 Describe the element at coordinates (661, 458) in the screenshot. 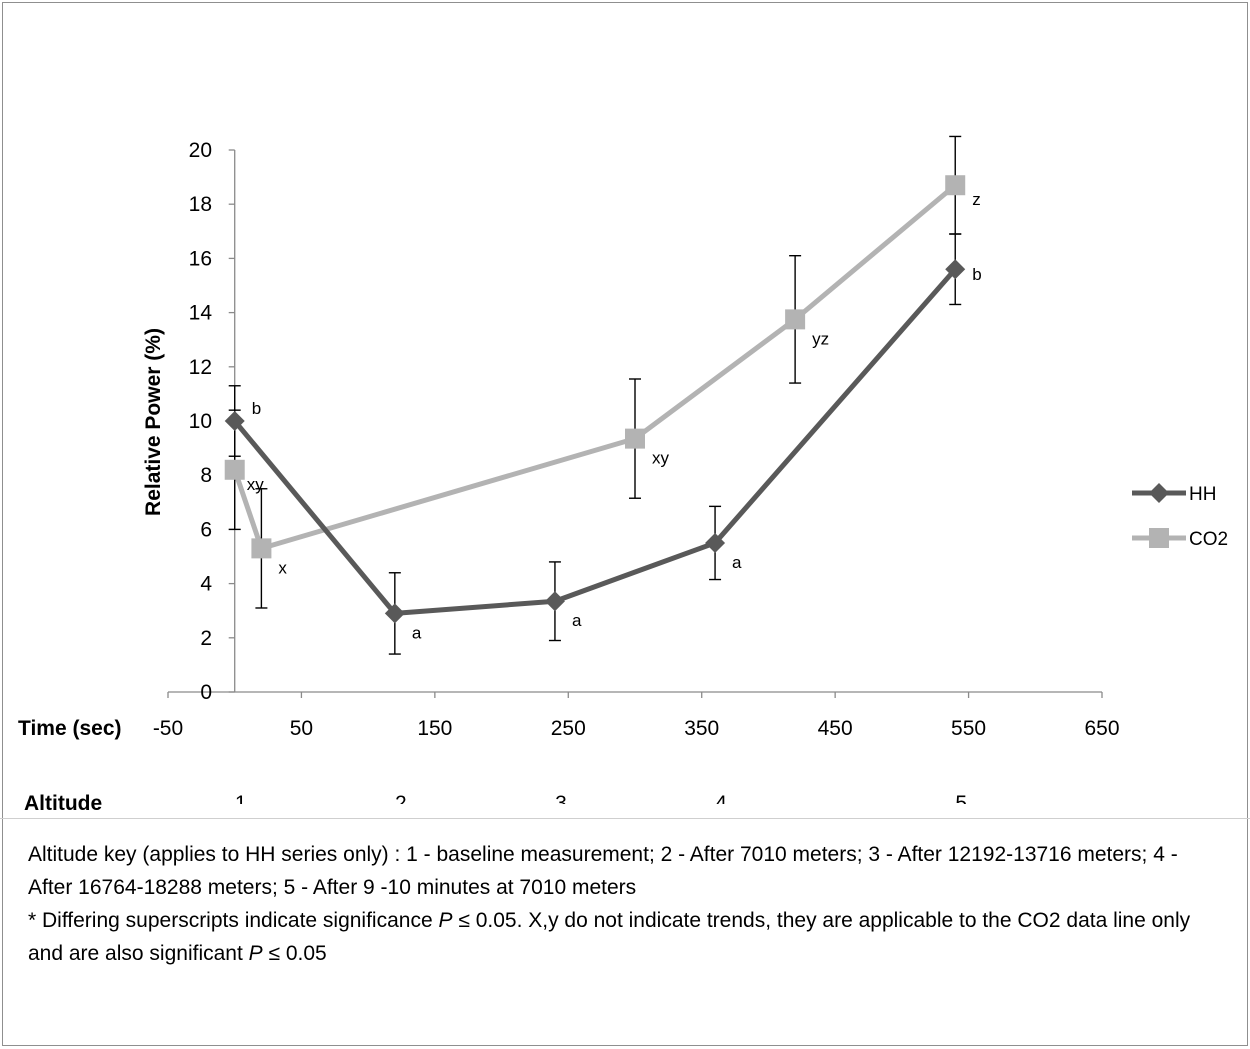

I see `data-label: xy` at that location.